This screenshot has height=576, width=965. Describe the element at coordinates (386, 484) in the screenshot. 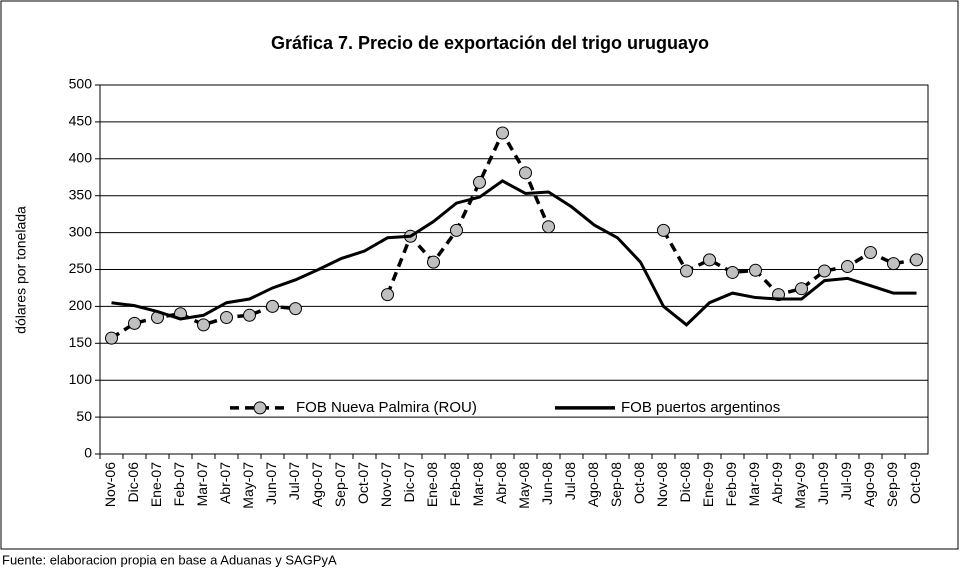

I see `x-tick-label: Nov-07` at that location.